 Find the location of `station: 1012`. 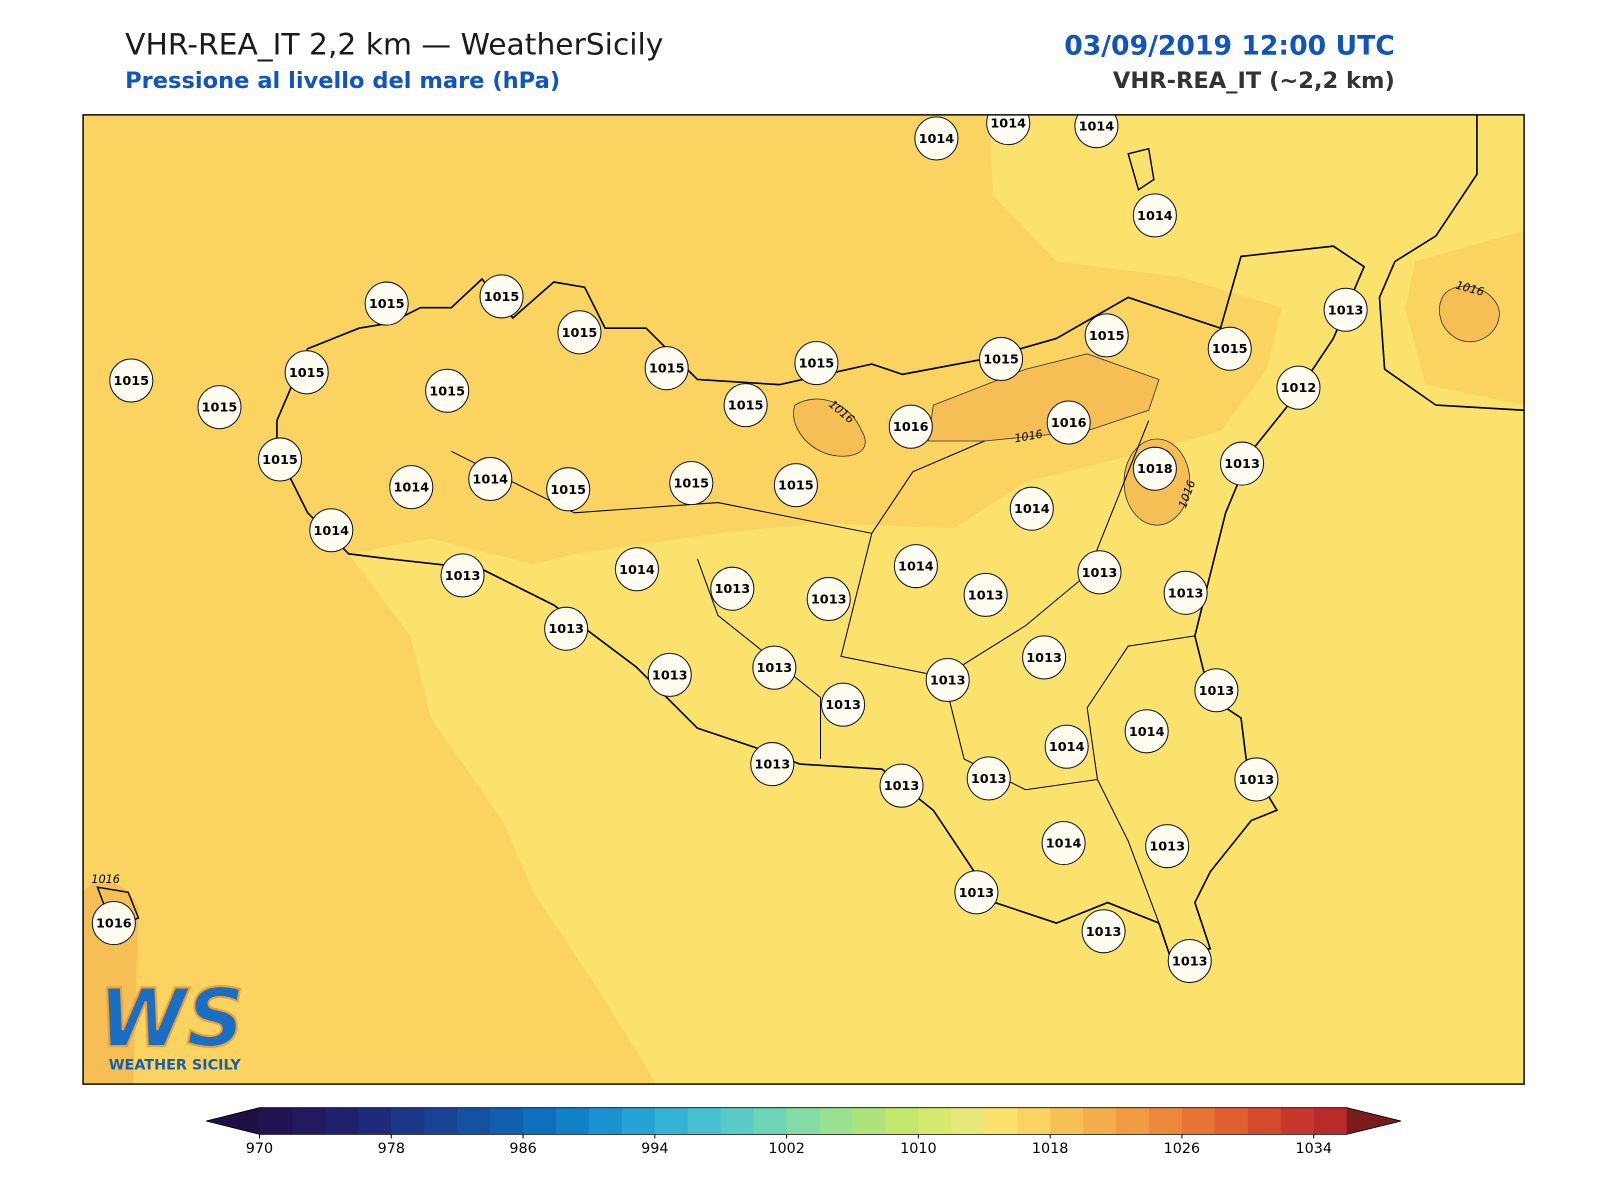

station: 1012 is located at coordinates (1298, 387).